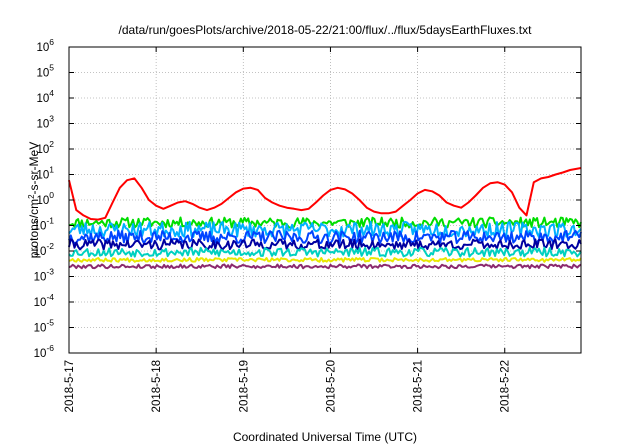 The width and height of the screenshot is (640, 448). I want to click on y-tick-label: 10², so click(45, 147).